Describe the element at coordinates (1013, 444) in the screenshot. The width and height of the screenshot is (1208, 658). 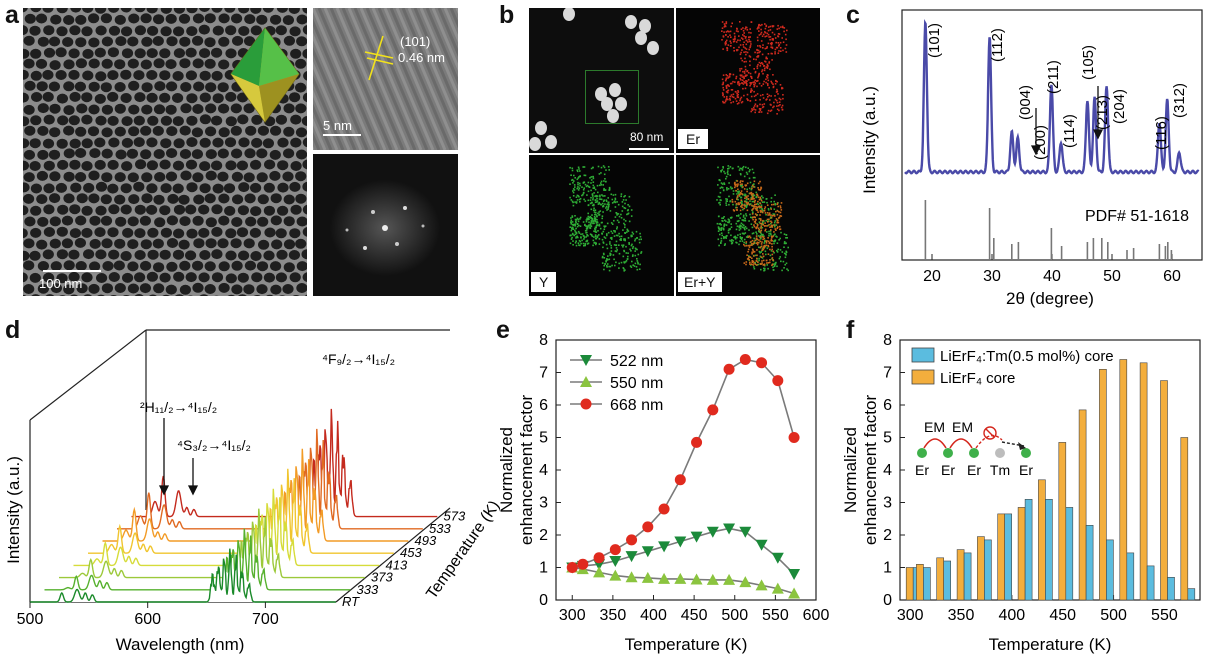
I see `blocked-arrow` at that location.